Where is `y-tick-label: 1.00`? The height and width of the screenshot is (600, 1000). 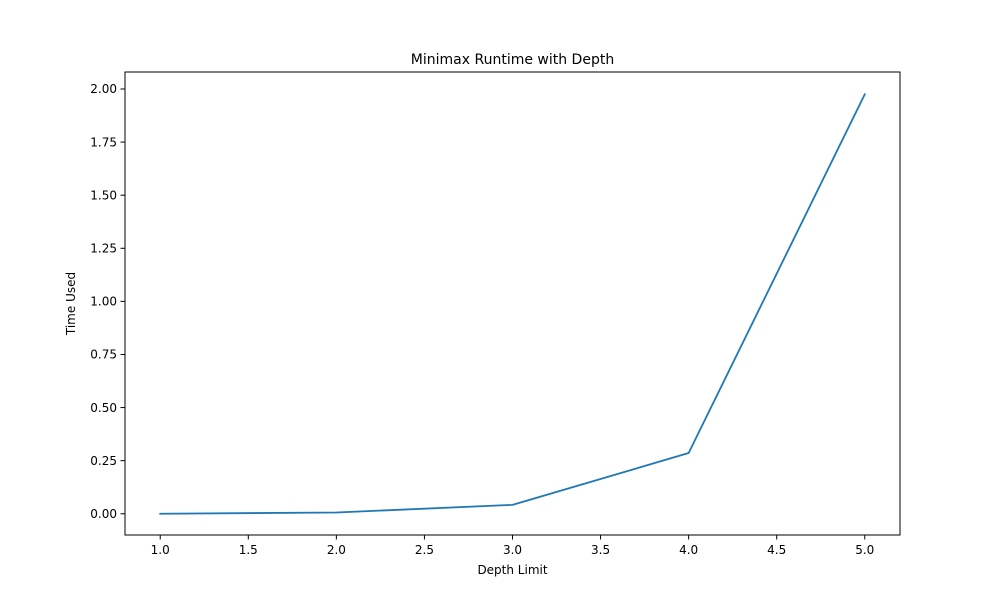 y-tick-label: 1.00 is located at coordinates (103, 302).